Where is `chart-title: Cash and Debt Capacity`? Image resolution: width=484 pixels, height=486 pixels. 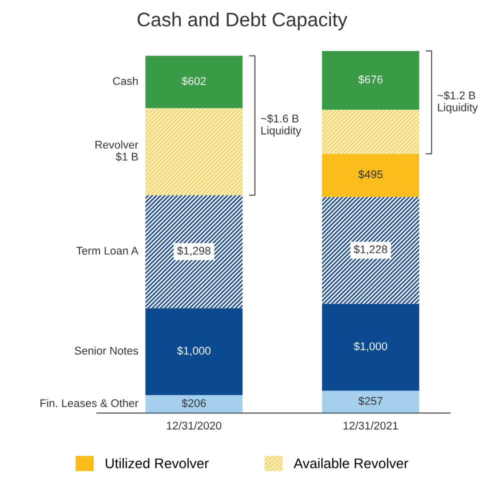 chart-title: Cash and Debt Capacity is located at coordinates (243, 21).